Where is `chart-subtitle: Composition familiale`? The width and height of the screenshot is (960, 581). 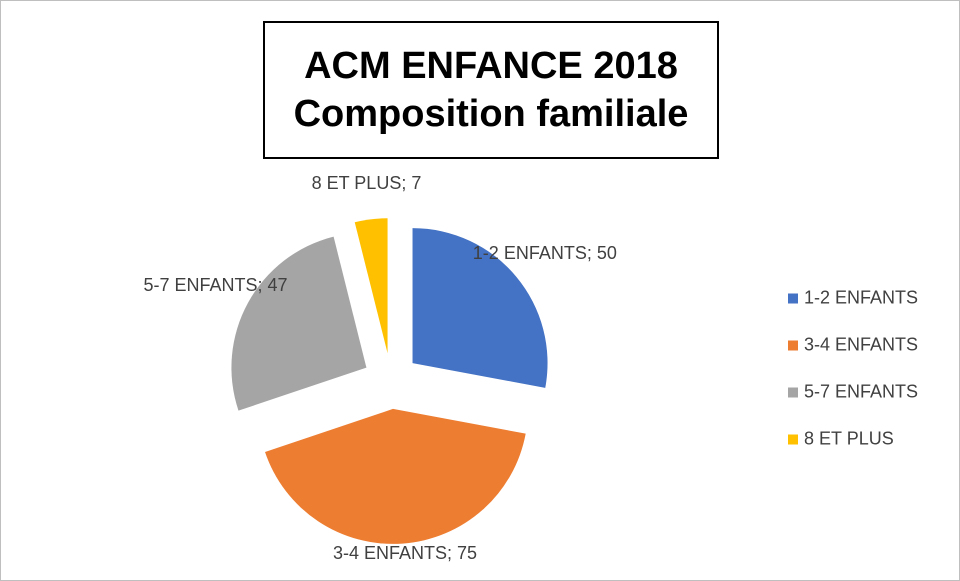 chart-subtitle: Composition familiale is located at coordinates (491, 114).